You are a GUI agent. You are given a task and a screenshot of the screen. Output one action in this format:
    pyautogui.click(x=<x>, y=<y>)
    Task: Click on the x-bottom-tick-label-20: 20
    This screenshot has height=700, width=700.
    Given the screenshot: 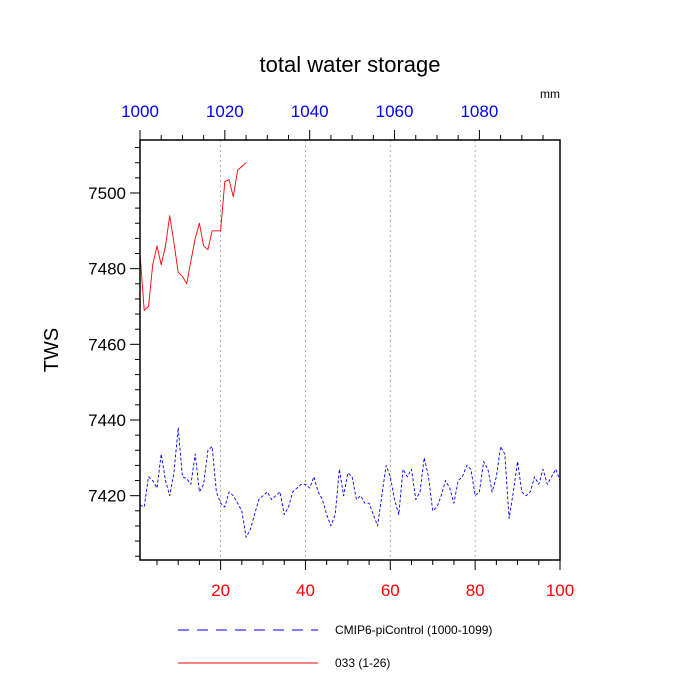 What is the action you would take?
    pyautogui.click(x=220, y=590)
    